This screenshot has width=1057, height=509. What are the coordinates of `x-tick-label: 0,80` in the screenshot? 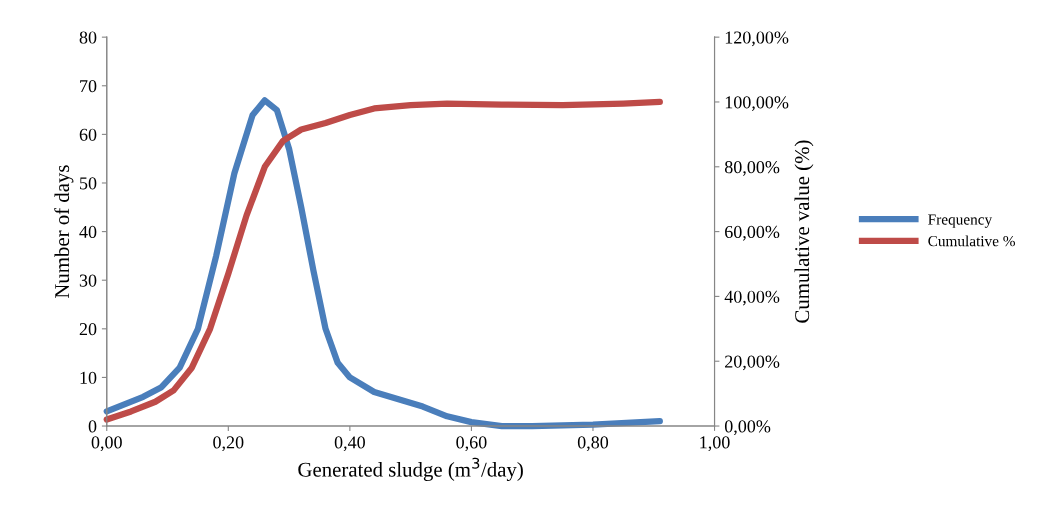 It's located at (593, 444).